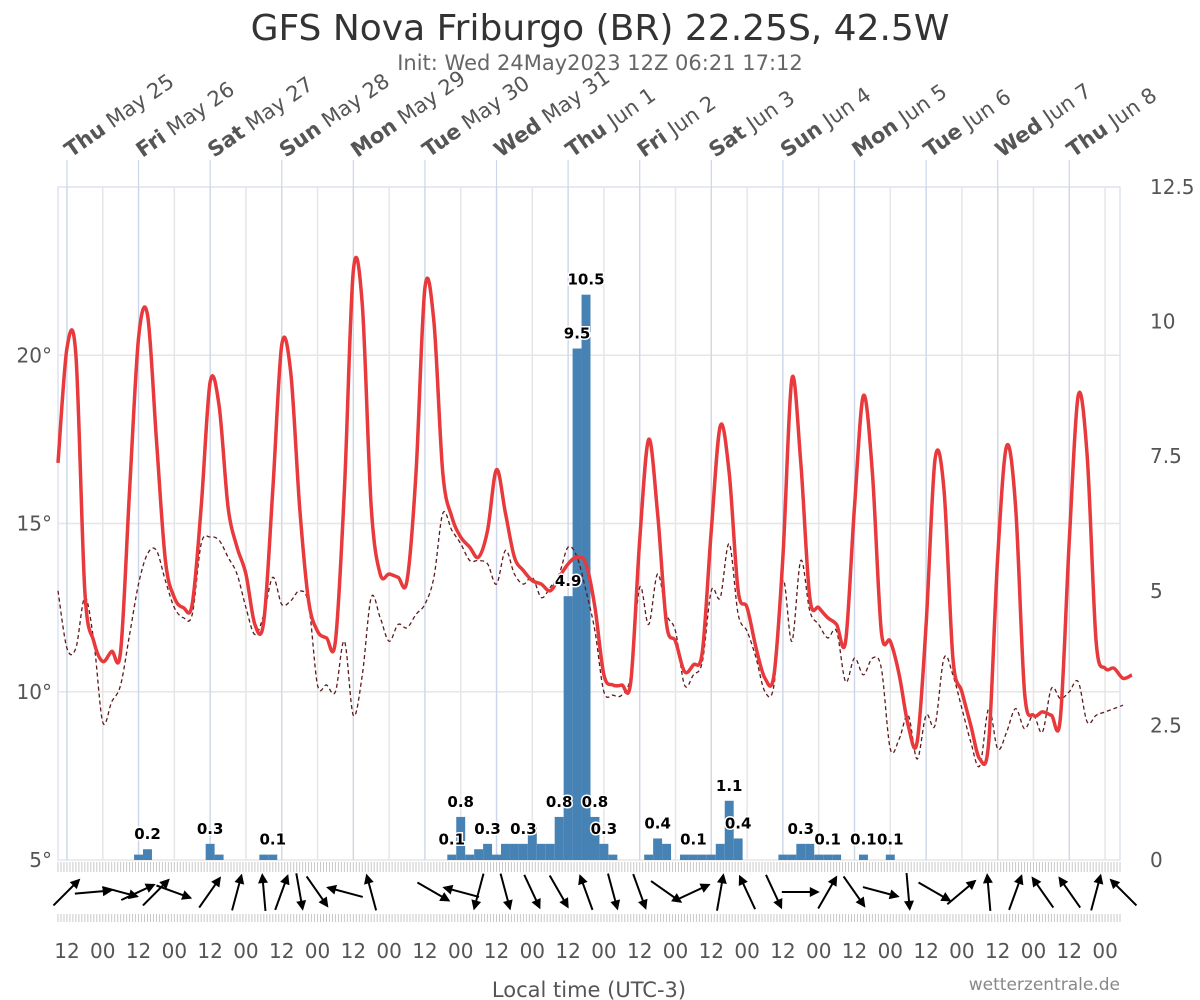 The width and height of the screenshot is (1200, 1000). Describe the element at coordinates (920, 106) in the screenshot. I see `day-label-date: Jun 5` at that location.